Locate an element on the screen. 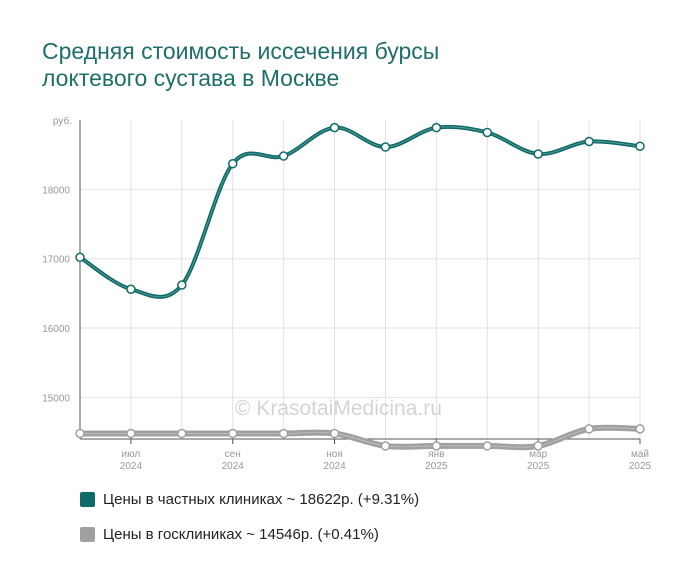 This screenshot has height=583, width=700. x-tick-month: мар is located at coordinates (538, 454).